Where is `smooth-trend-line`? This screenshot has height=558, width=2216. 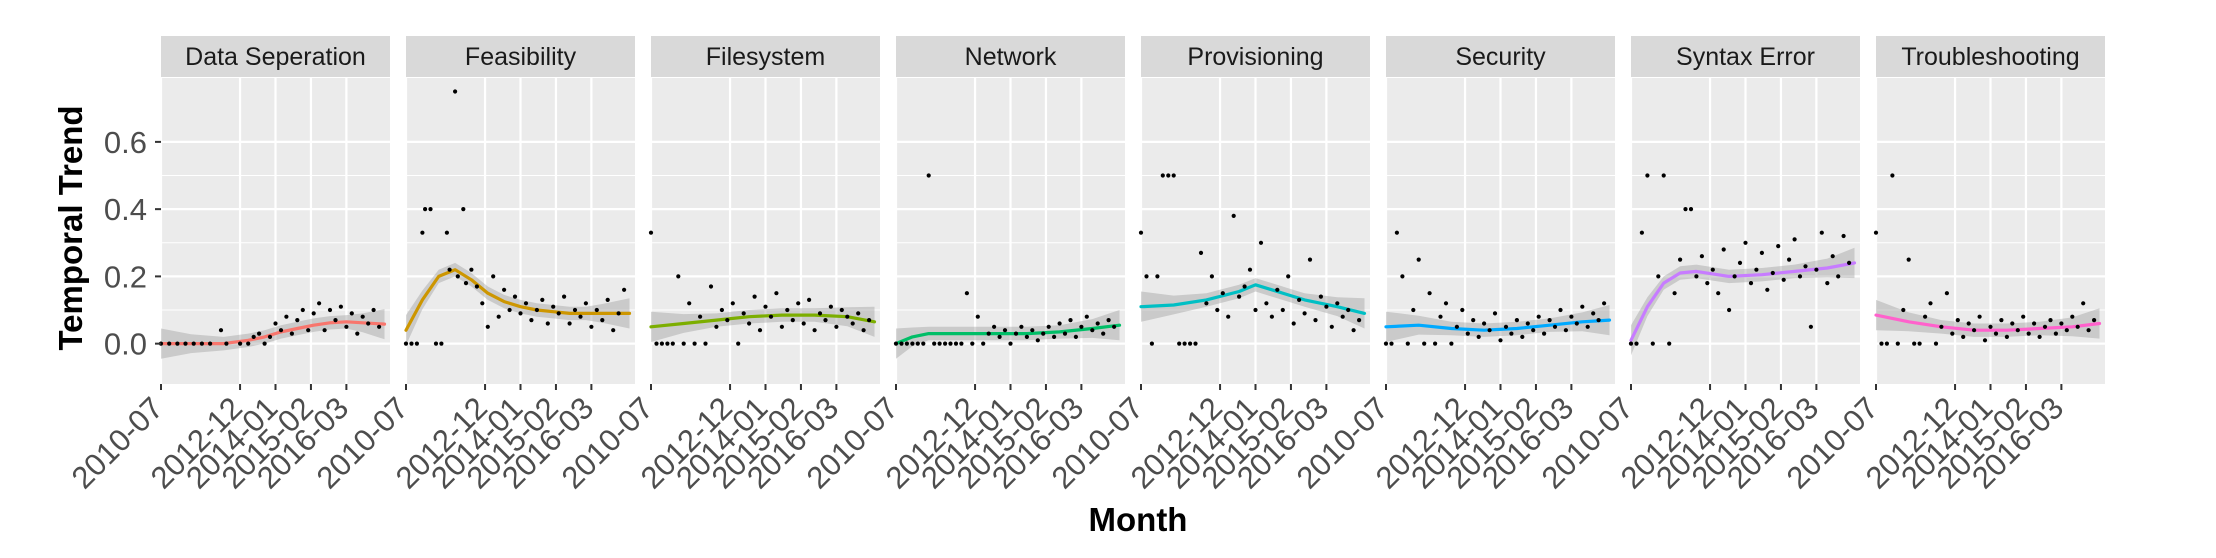 smooth-trend-line is located at coordinates (1743, 301).